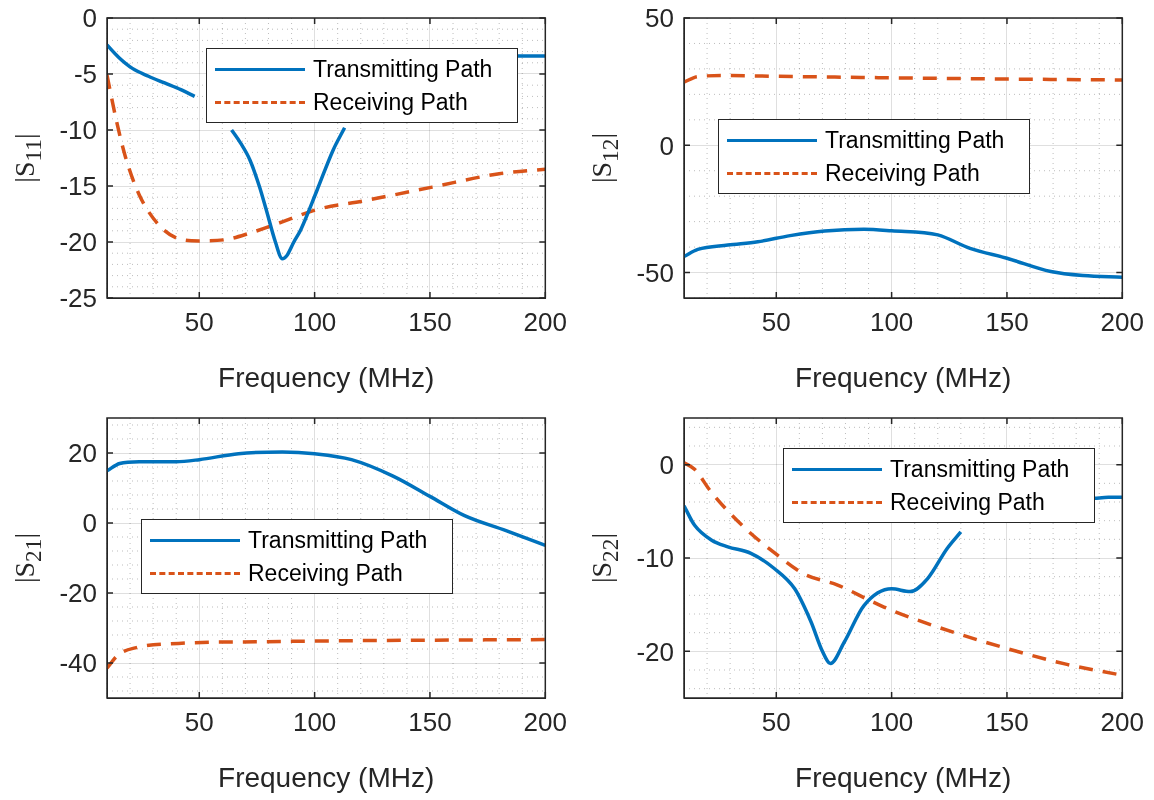  Describe the element at coordinates (78, 663) in the screenshot. I see `y-tick-label: -40` at that location.